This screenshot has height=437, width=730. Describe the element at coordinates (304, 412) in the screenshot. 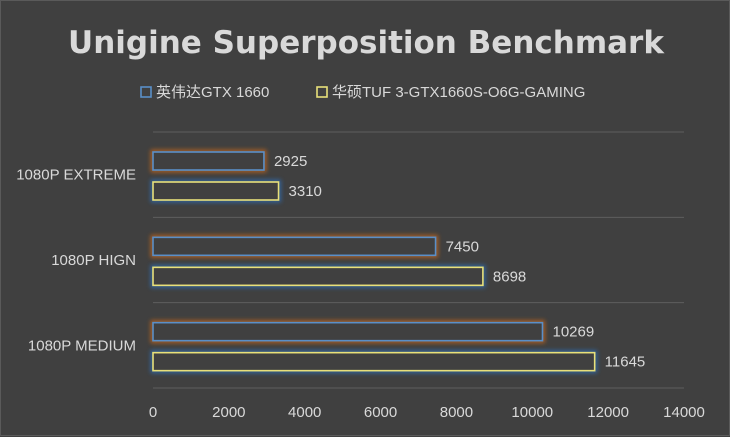

I see `x-tick-label: 4000` at that location.